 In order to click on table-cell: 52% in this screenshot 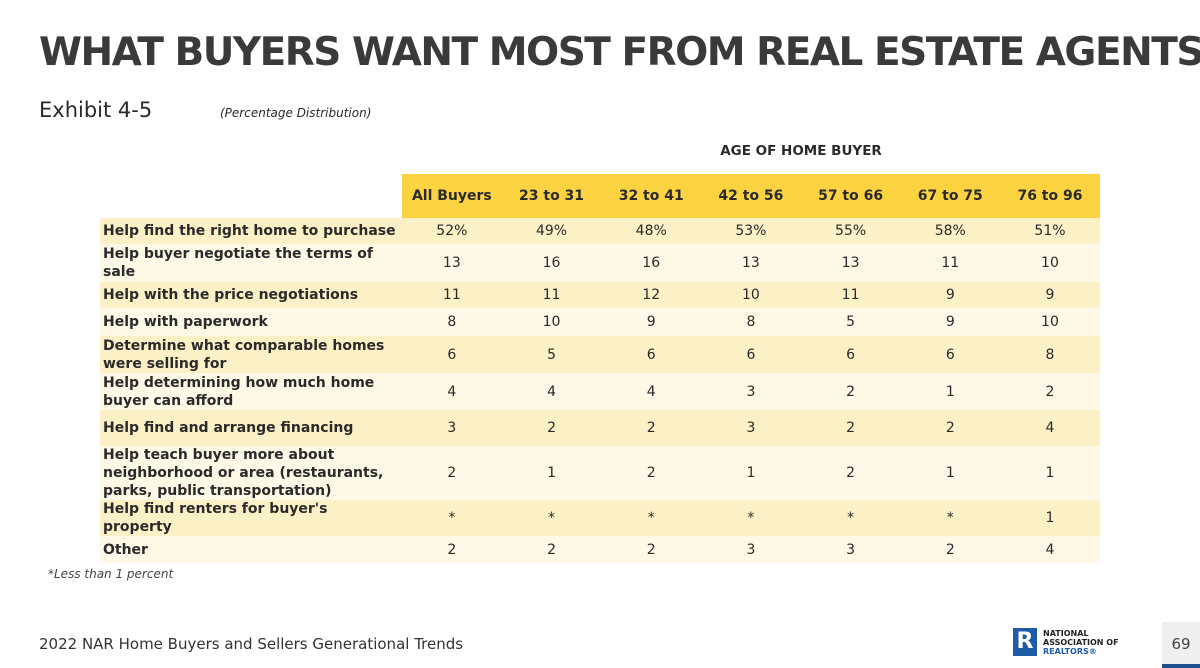, I will do `click(452, 231)`.